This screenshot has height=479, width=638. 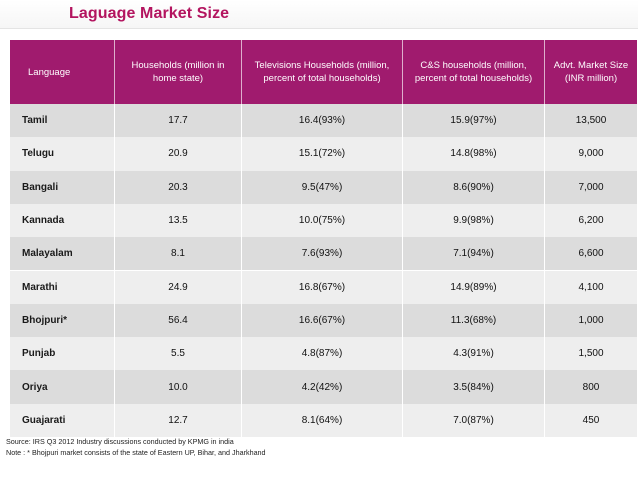 I want to click on cell-cs-households: 11.3(68%), so click(x=473, y=320).